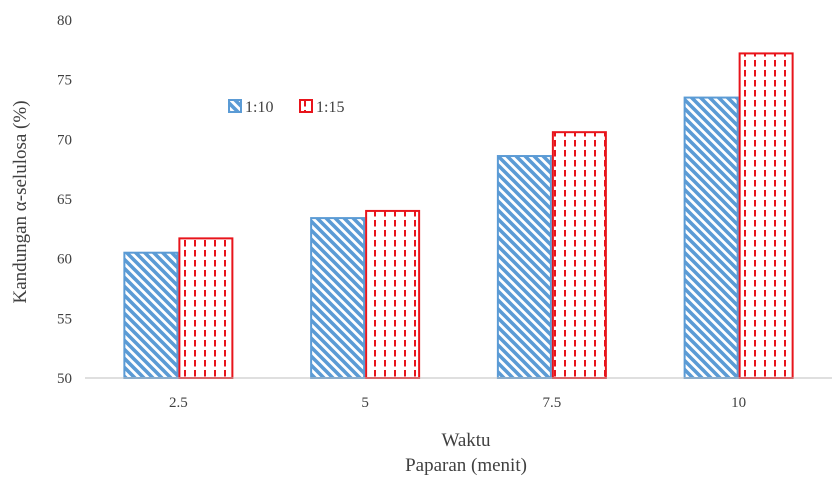 The height and width of the screenshot is (478, 833). Describe the element at coordinates (365, 403) in the screenshot. I see `x-tick-label: 5` at that location.